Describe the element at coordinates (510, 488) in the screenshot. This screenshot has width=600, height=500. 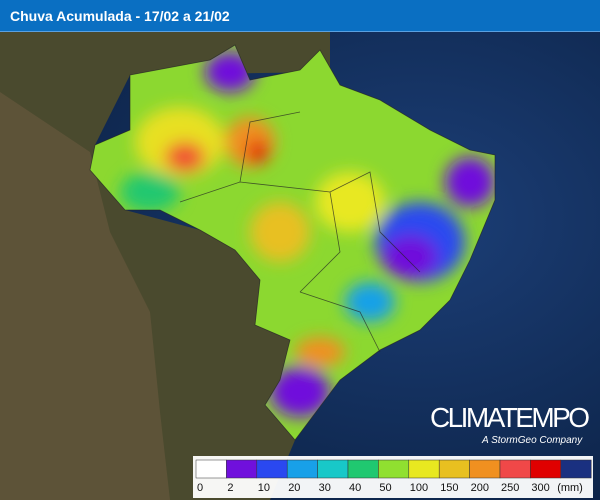
I see `legend-label: 250` at that location.